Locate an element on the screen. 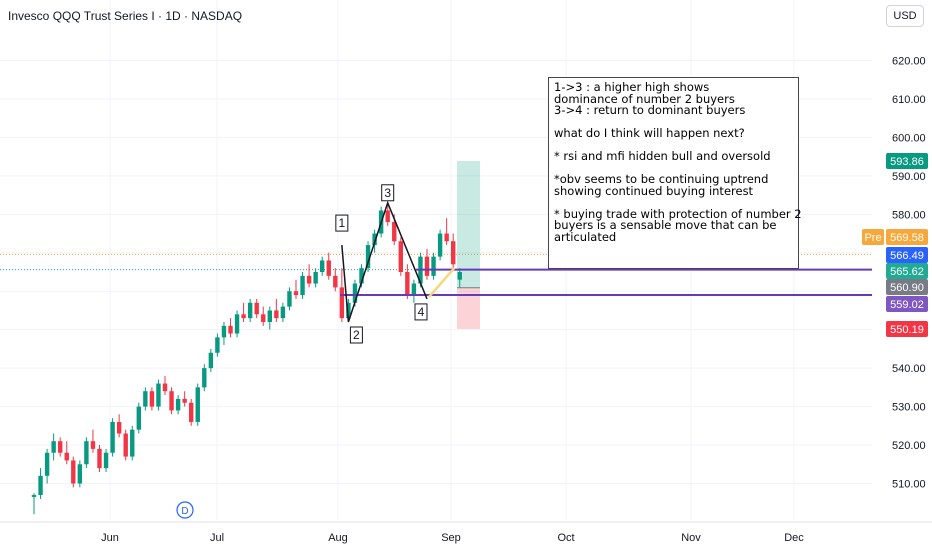  price-tick-label: 520.00 is located at coordinates (909, 446).